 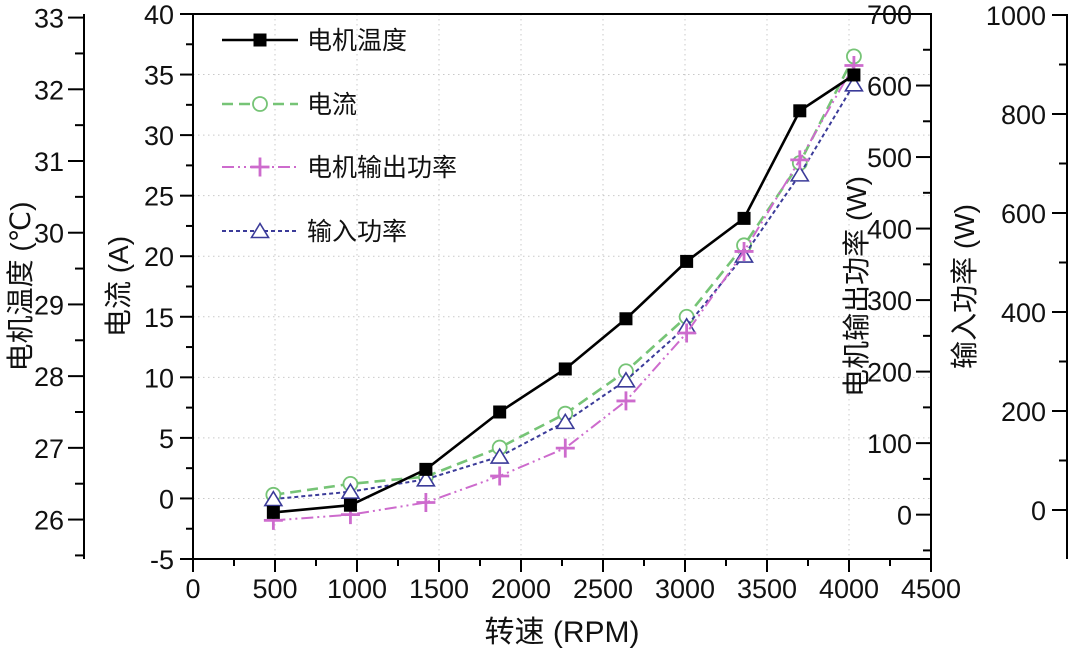 I want to click on legend-label: 电机温度, so click(x=357, y=41).